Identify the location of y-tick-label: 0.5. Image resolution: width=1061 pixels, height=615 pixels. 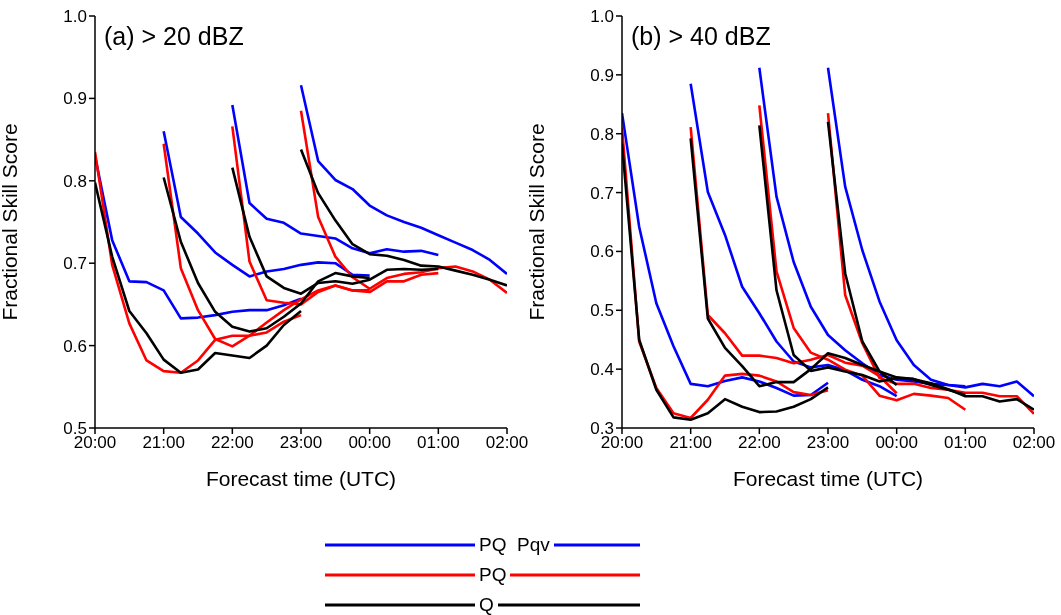
(602, 311).